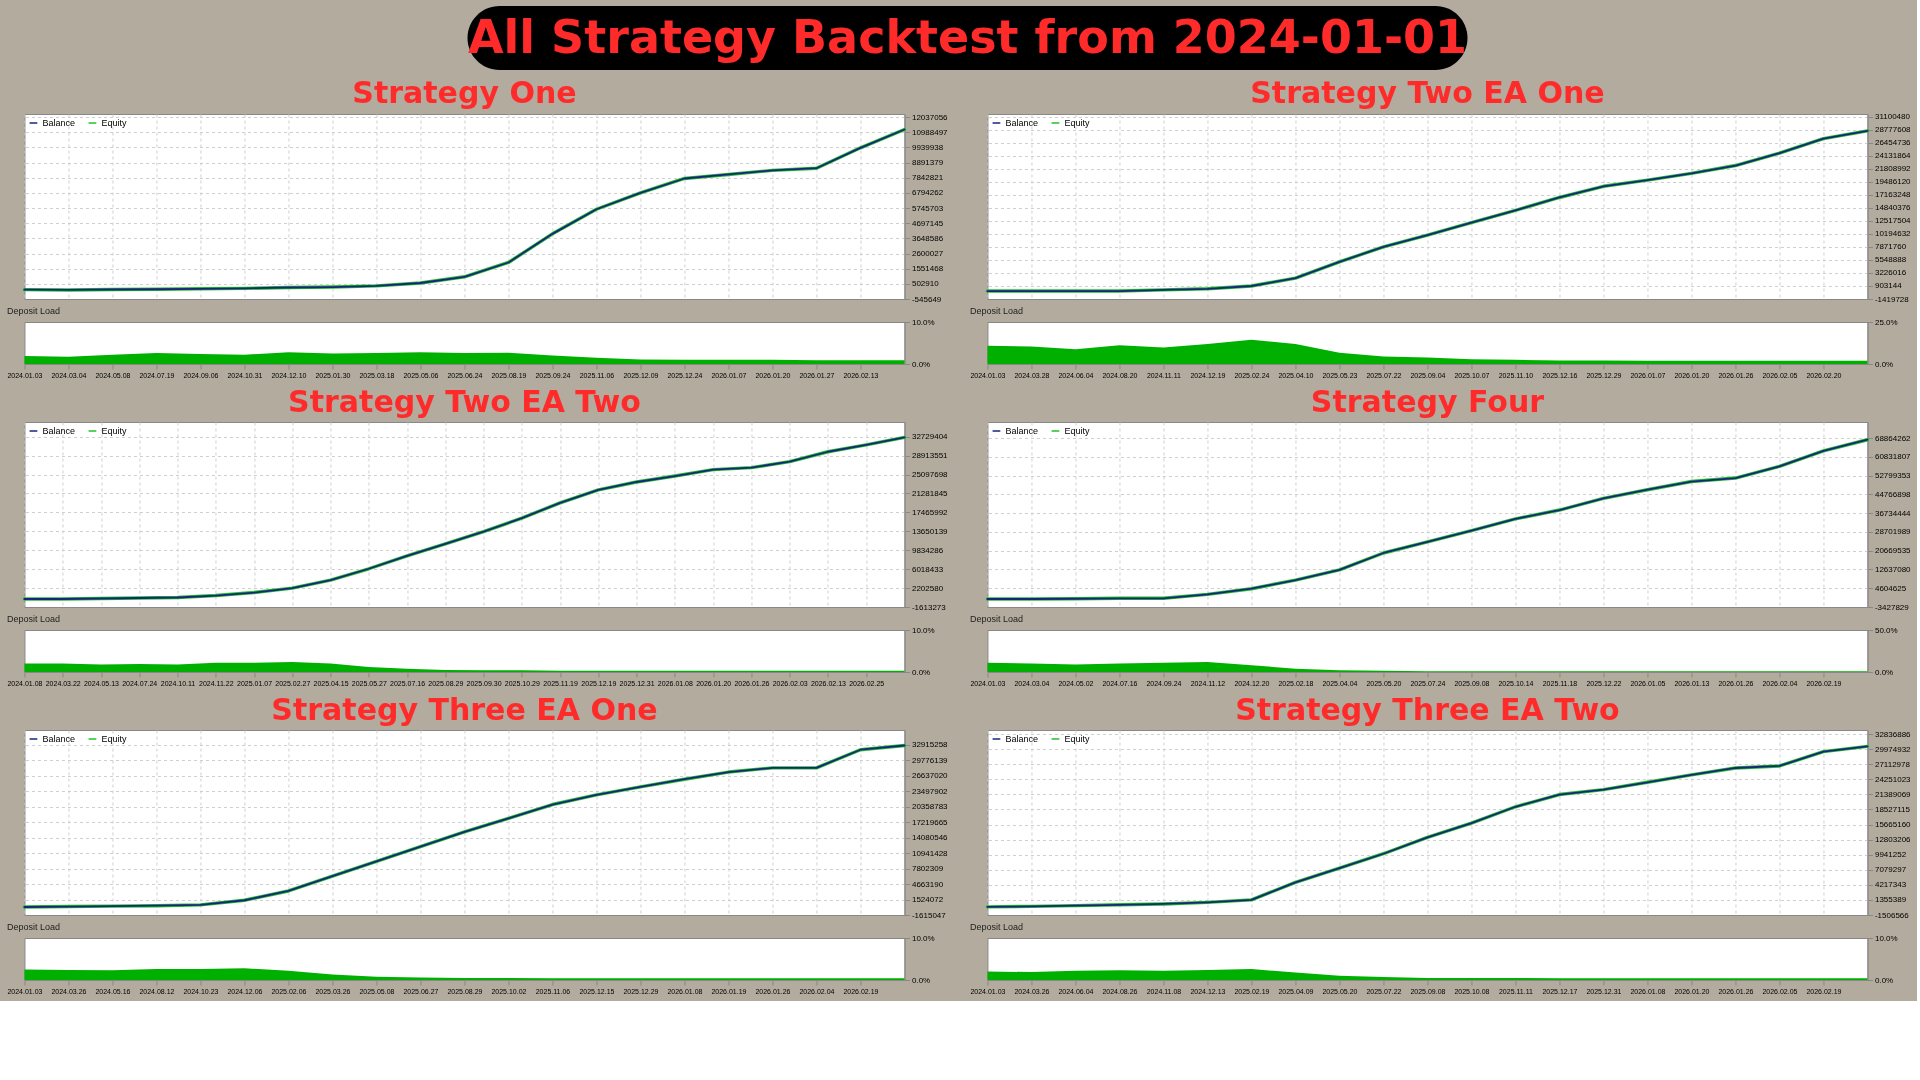 The height and width of the screenshot is (1080, 1920). Describe the element at coordinates (1886, 630) in the screenshot. I see `y-tick-label: 50.0%` at that location.